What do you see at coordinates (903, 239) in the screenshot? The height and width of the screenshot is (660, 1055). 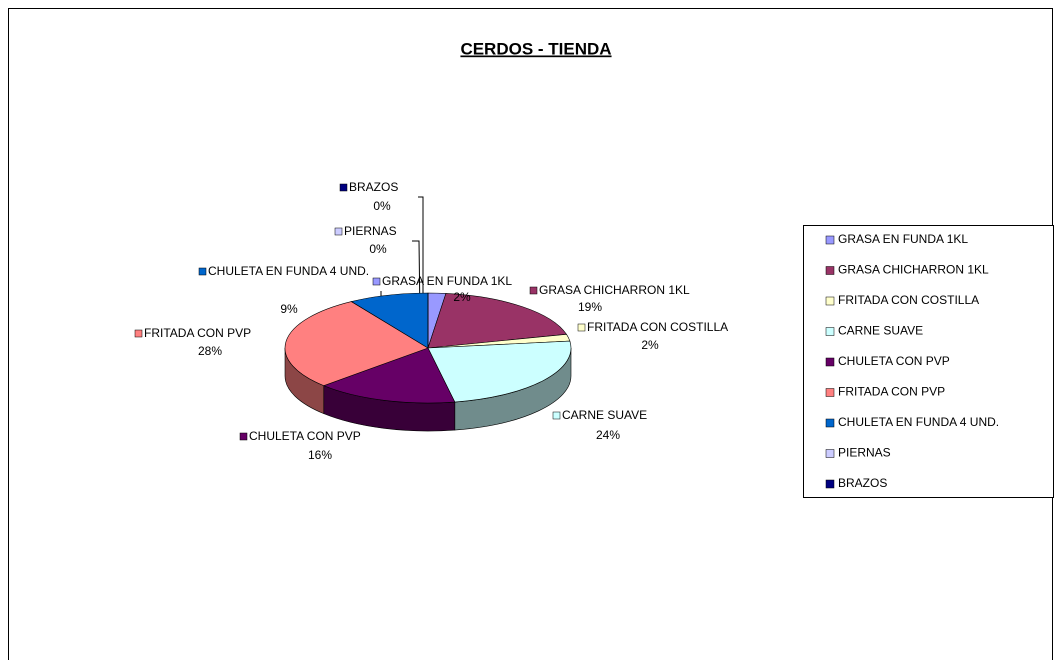 I see `legend-label: GRASA EN FUNDA 1KL` at bounding box center [903, 239].